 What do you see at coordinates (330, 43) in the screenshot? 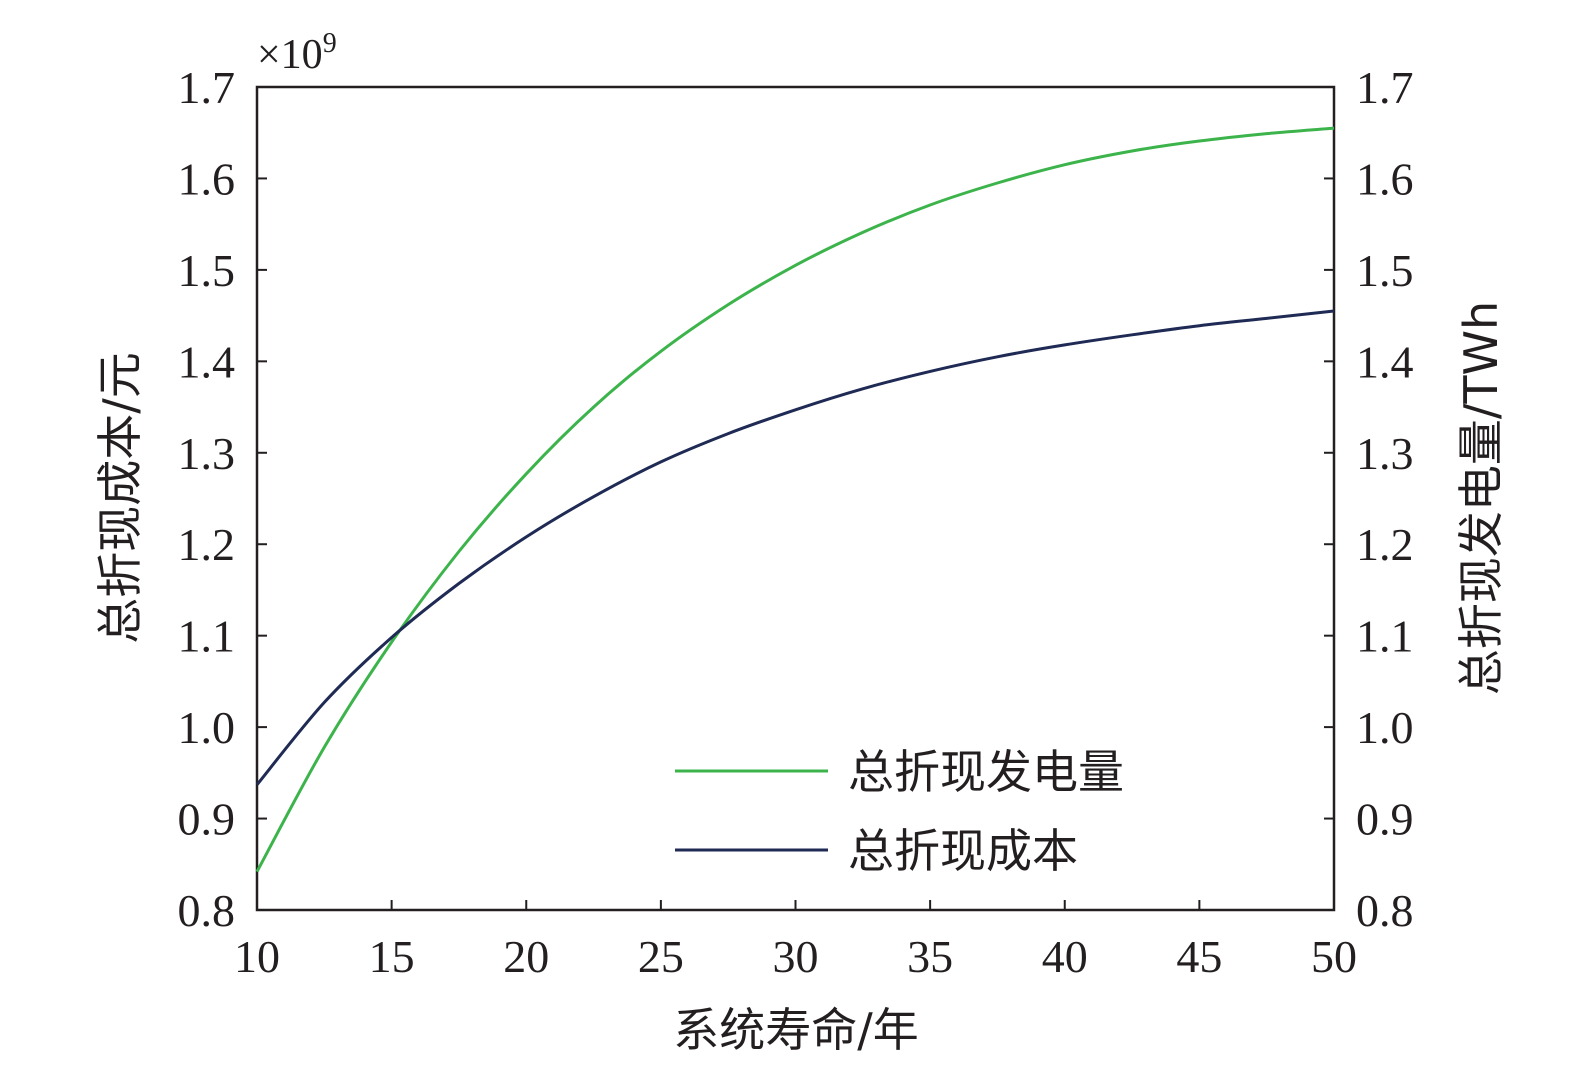
I see `y-multiplier-exponent: 9` at bounding box center [330, 43].